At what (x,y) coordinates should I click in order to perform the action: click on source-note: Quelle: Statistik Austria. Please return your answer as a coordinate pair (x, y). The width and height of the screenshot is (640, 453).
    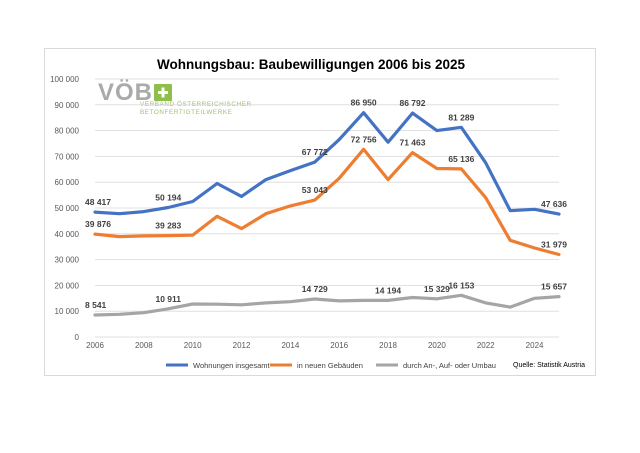
    Looking at the image, I should click on (549, 365).